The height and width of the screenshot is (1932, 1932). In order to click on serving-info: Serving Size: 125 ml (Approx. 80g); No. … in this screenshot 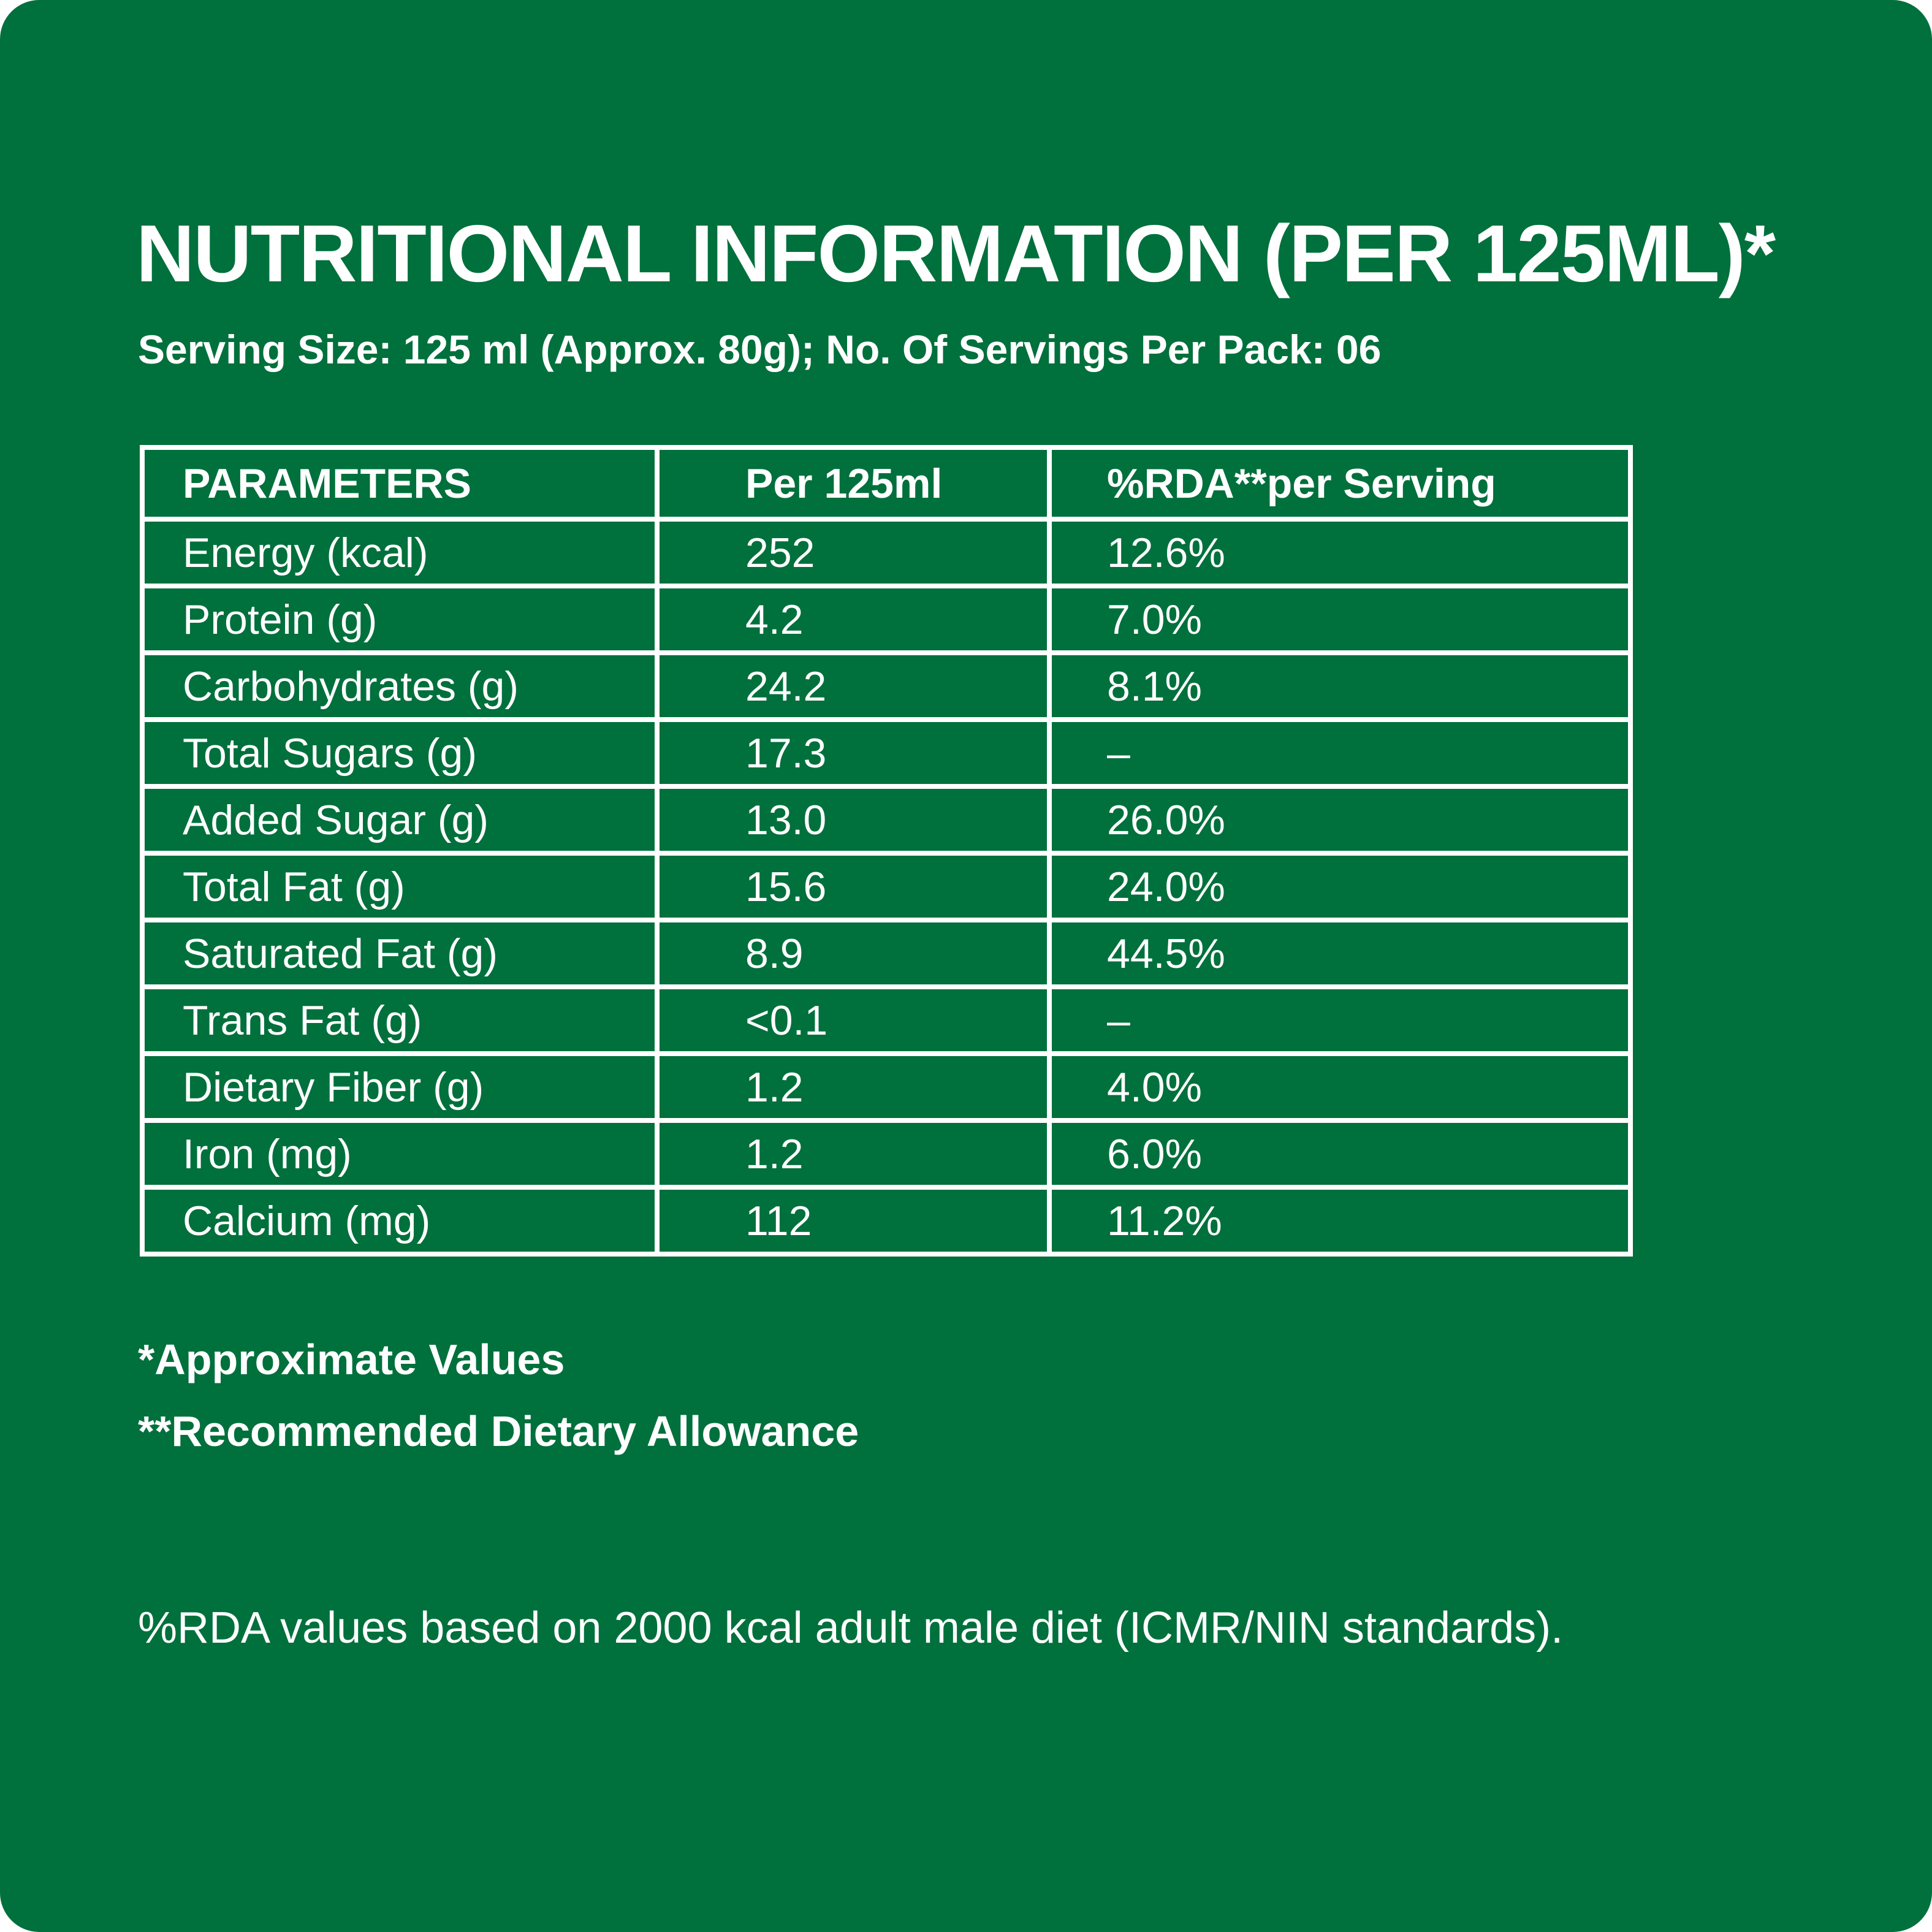, I will do `click(760, 350)`.